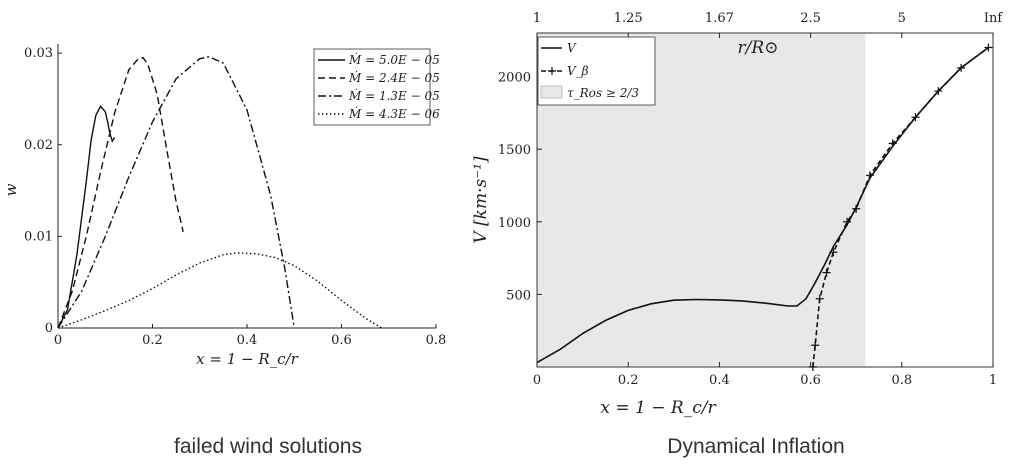 The height and width of the screenshot is (464, 1012). Describe the element at coordinates (755, 446) in the screenshot. I see `right-caption: Dynamical Inflation` at that location.